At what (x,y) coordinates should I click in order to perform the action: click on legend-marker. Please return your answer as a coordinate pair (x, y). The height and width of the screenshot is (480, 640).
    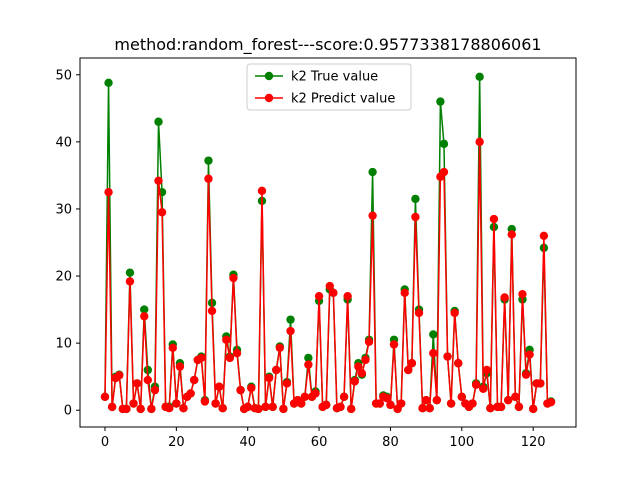
    Looking at the image, I should click on (269, 98).